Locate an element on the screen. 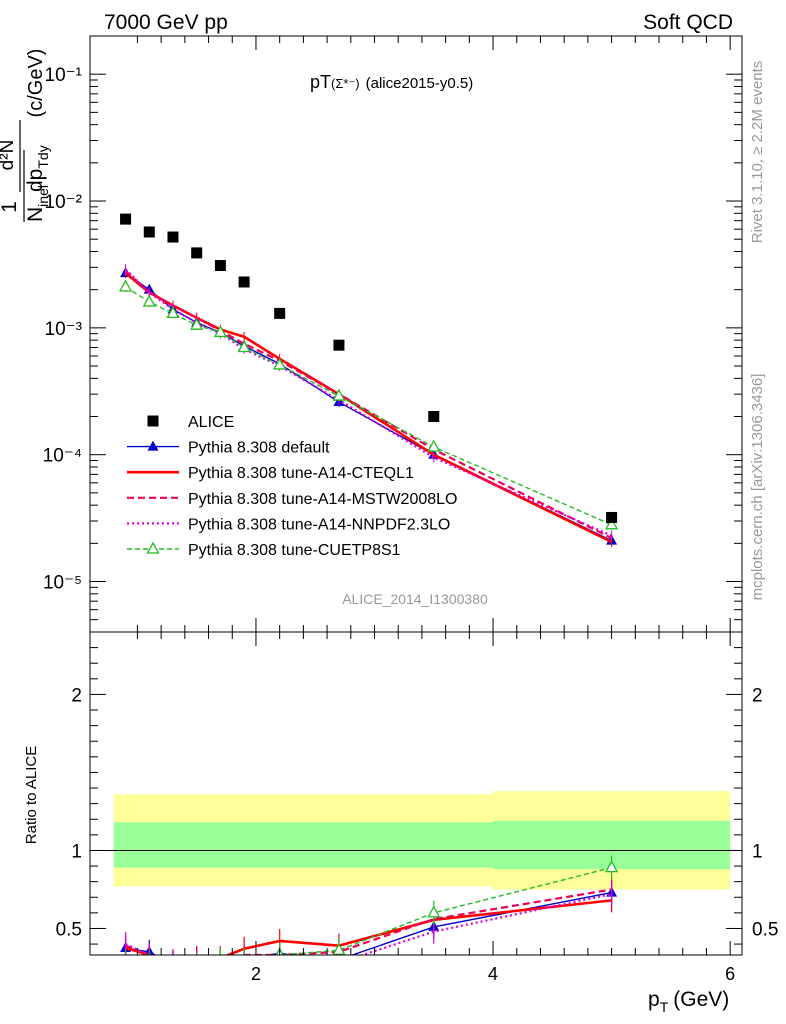 This screenshot has height=1024, width=786. ratio-y-label-left-1: 1 is located at coordinates (76, 851).